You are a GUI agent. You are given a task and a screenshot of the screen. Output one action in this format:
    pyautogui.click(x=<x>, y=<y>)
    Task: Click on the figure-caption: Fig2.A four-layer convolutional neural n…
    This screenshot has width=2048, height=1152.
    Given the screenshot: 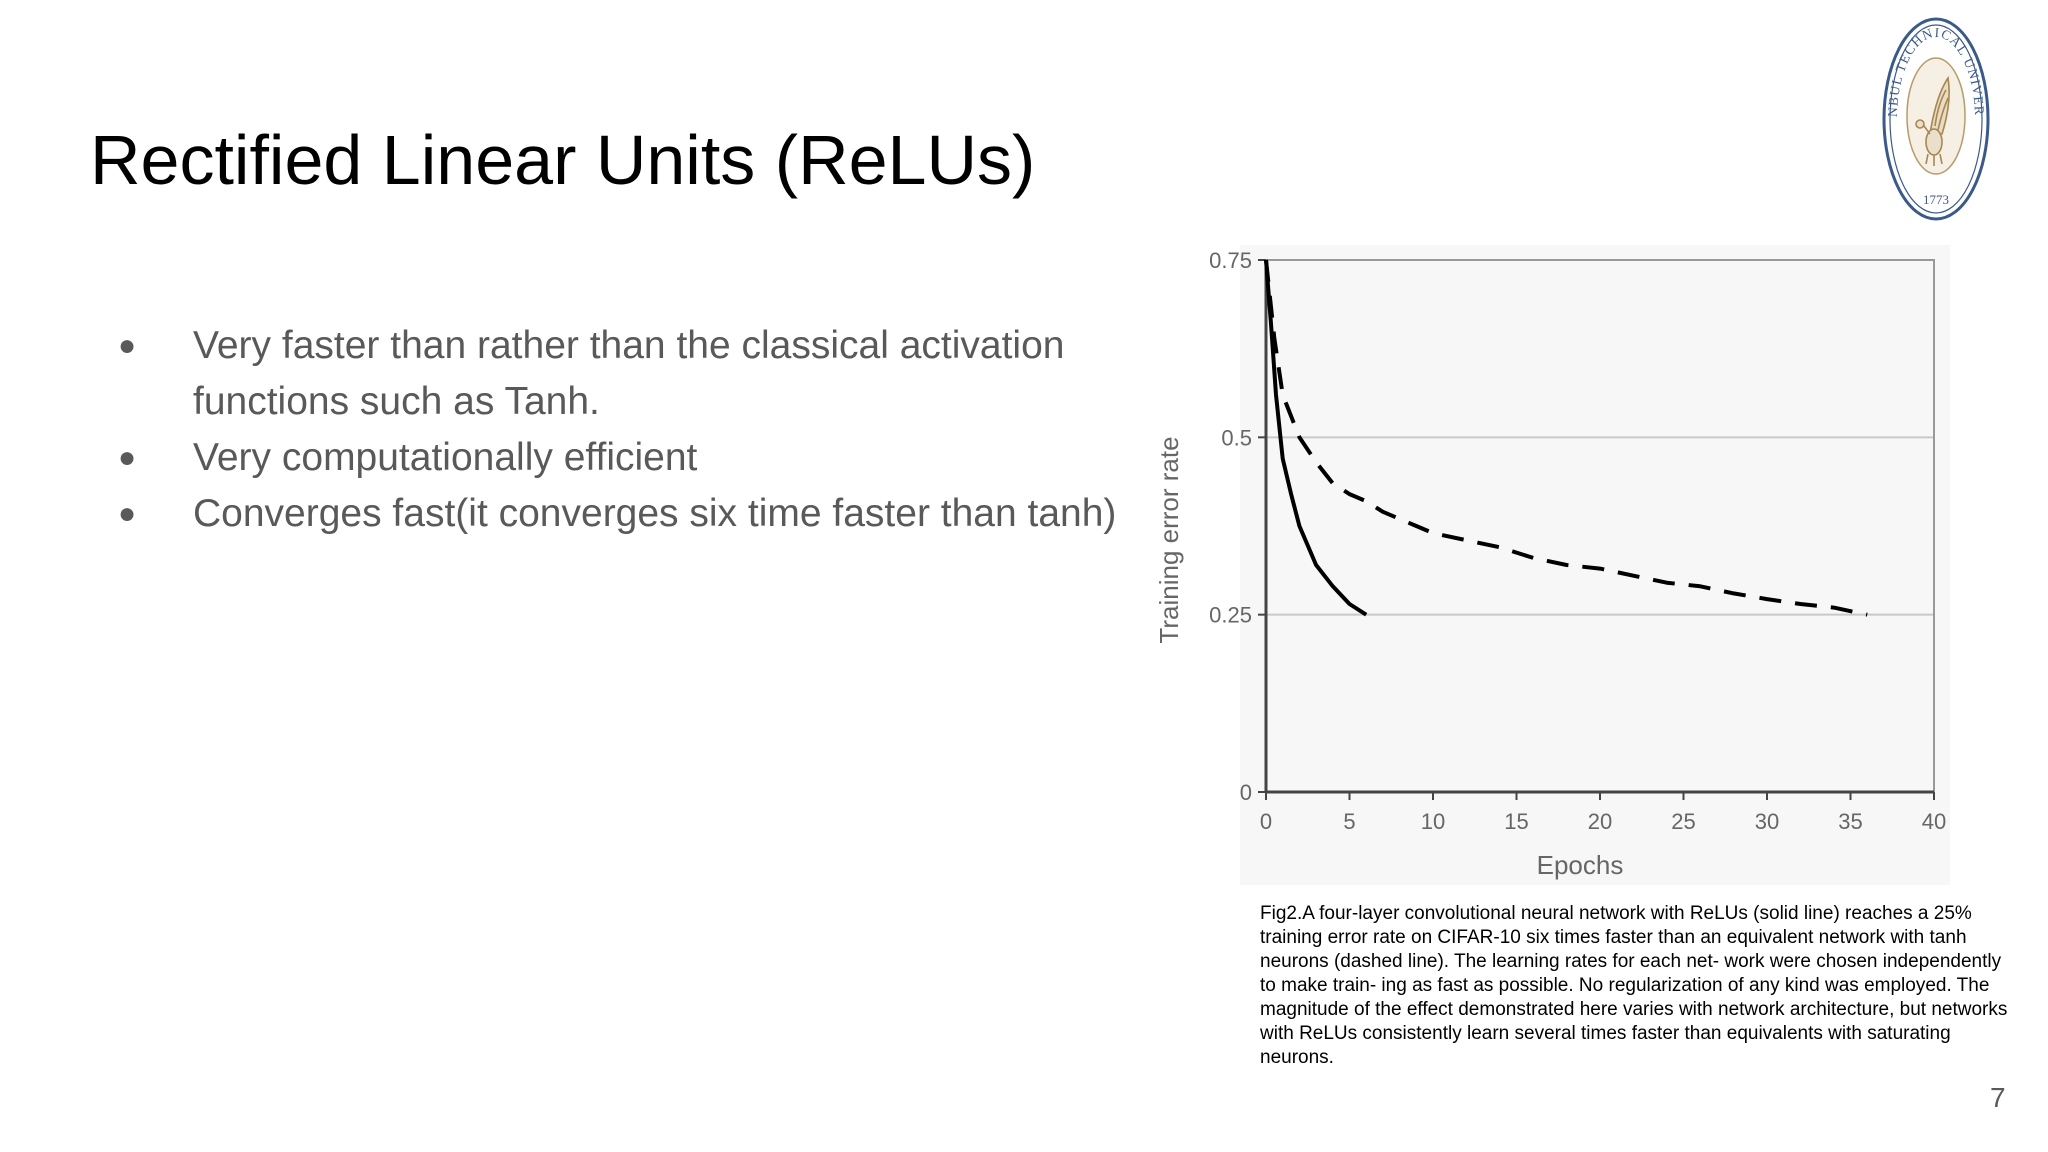 What is the action you would take?
    pyautogui.click(x=1634, y=985)
    